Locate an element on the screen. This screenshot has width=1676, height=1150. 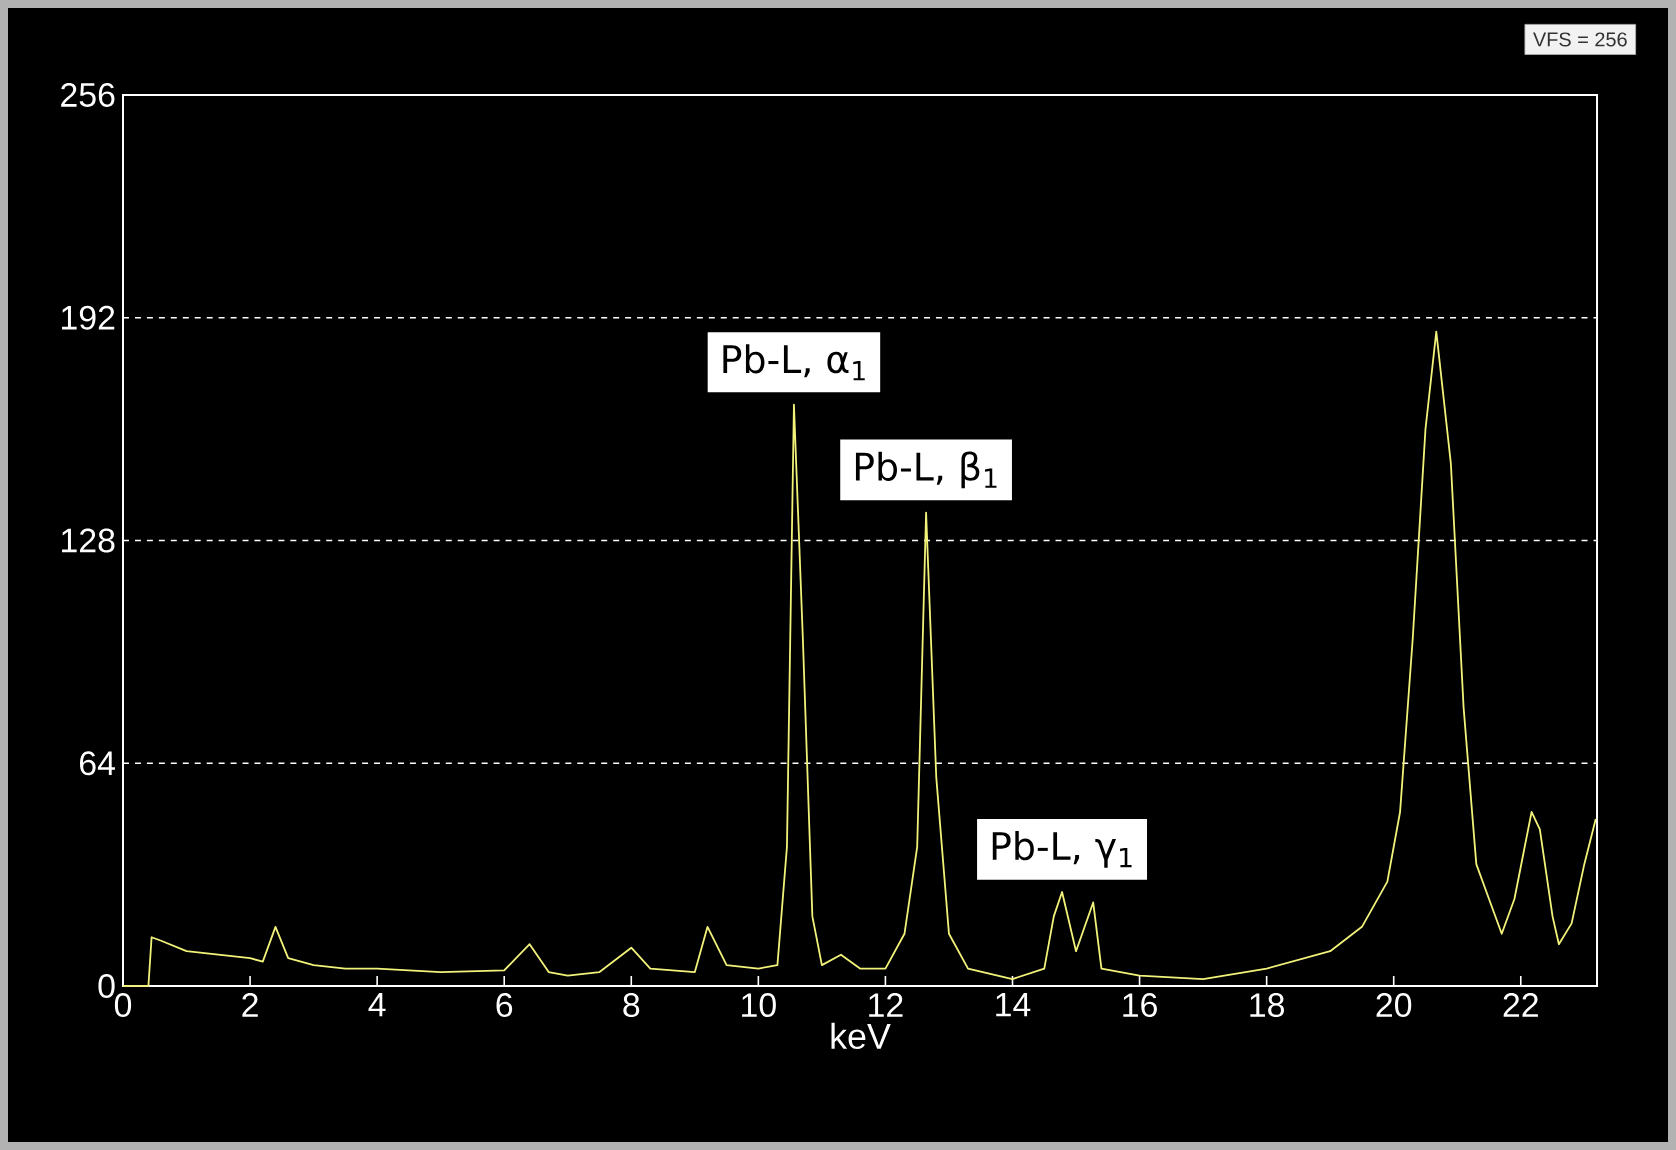
x-tick-label: 22 is located at coordinates (1520, 1005).